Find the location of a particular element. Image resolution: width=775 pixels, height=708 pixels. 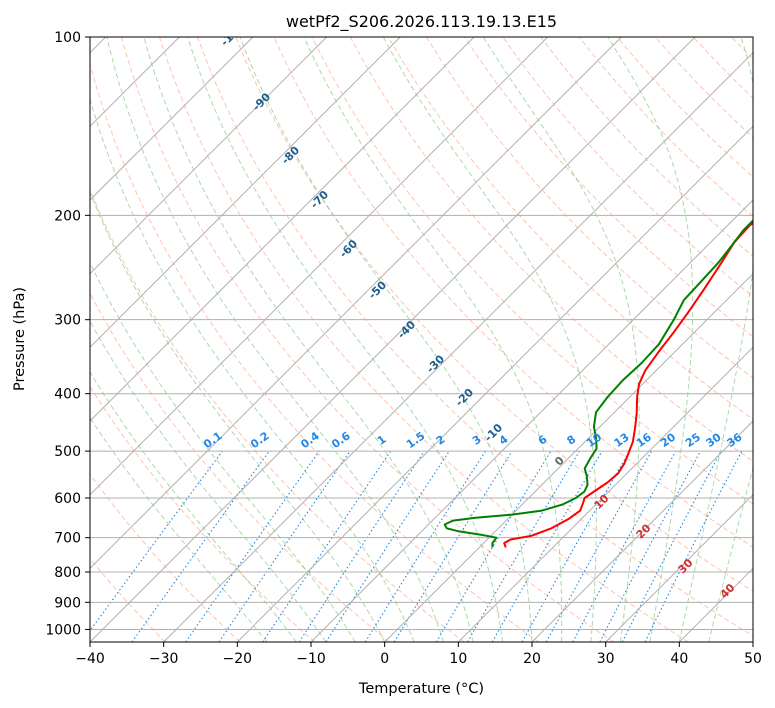

y-tick-label: 800 is located at coordinates (67, 573).